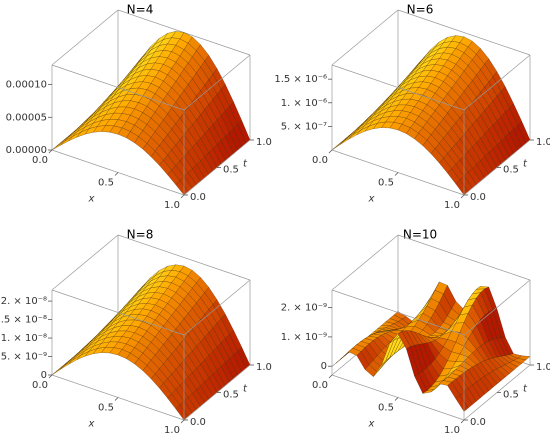 The width and height of the screenshot is (550, 443). Describe the element at coordinates (420, 235) in the screenshot. I see `panel-title: N=10` at that location.